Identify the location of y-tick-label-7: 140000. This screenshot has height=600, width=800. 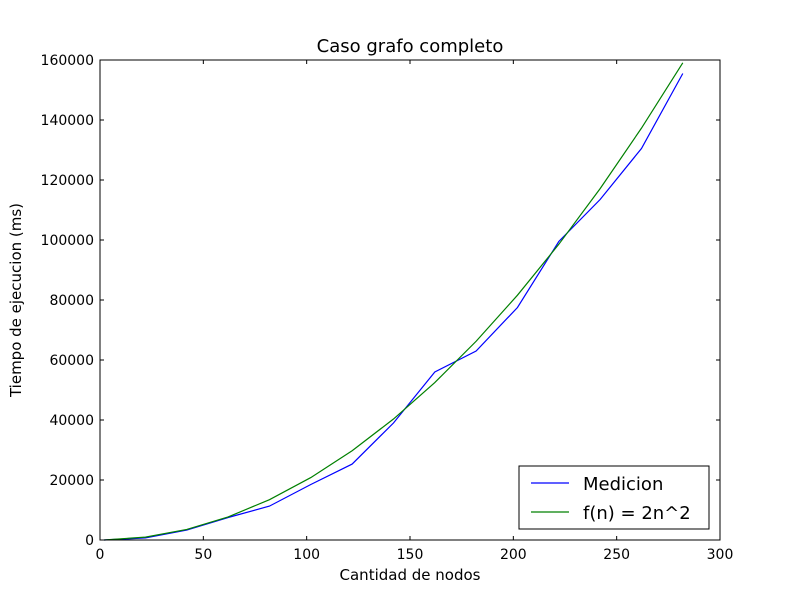
(67, 121).